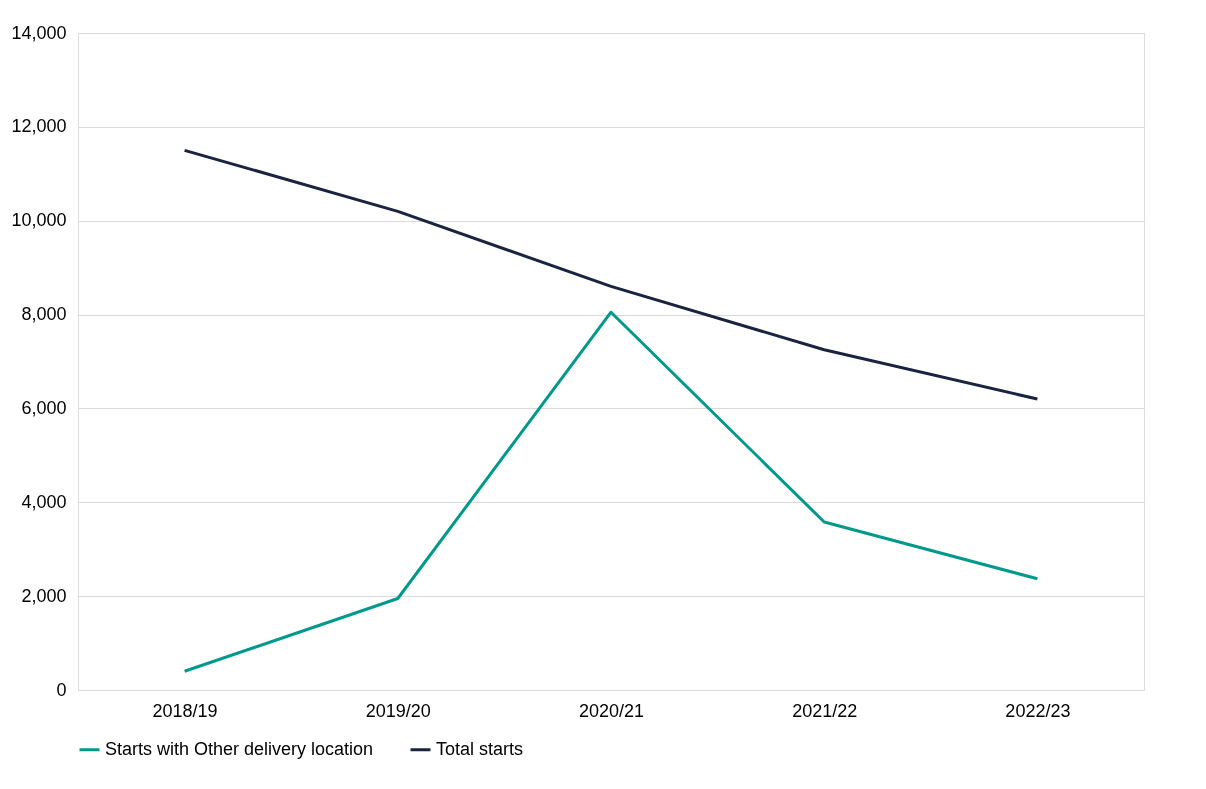 This screenshot has width=1206, height=789. What do you see at coordinates (825, 710) in the screenshot?
I see `x-tick-label: 2021/22` at bounding box center [825, 710].